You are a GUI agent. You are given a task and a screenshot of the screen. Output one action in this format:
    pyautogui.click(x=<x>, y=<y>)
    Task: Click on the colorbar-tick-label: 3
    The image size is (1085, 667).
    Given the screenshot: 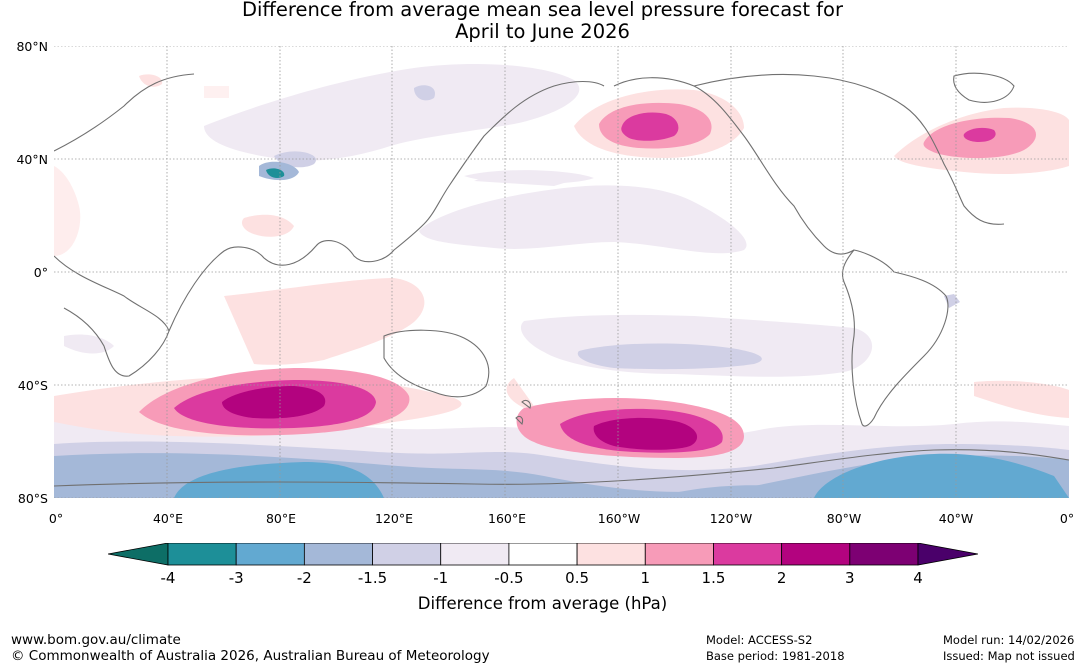 What is the action you would take?
    pyautogui.click(x=850, y=578)
    